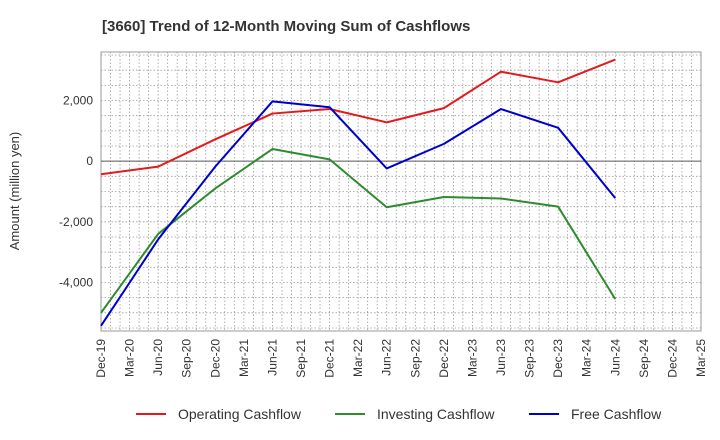 This screenshot has height=440, width=720. What do you see at coordinates (358, 358) in the screenshot?
I see `x-tick-label: Mar-22` at bounding box center [358, 358].